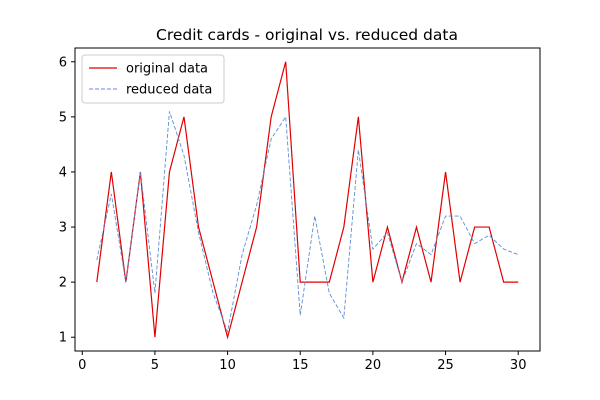  What do you see at coordinates (169, 90) in the screenshot?
I see `legend-label: reduced data` at bounding box center [169, 90].